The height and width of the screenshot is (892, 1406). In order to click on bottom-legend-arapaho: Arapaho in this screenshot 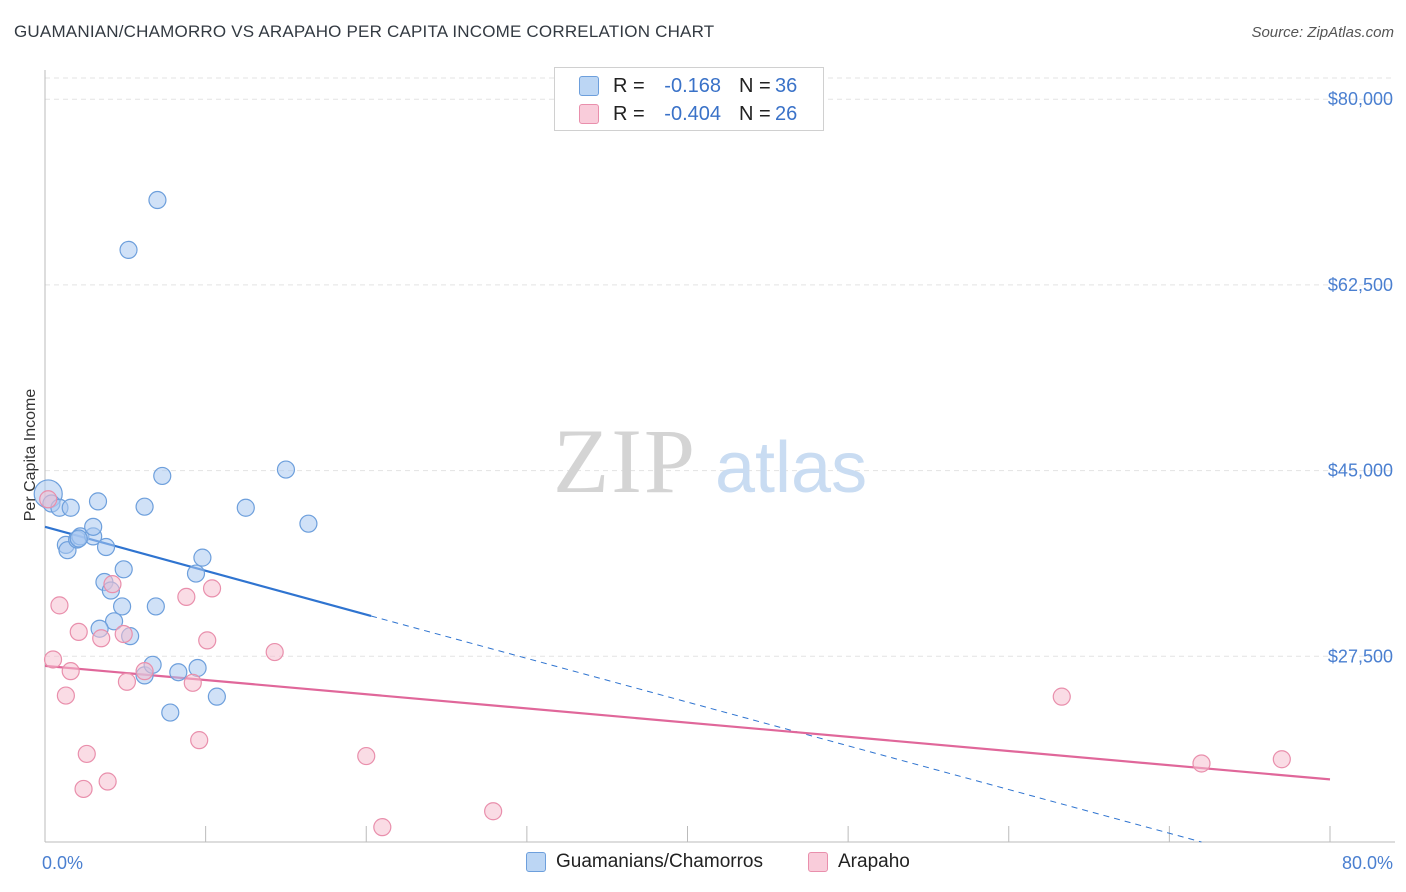, I will do `click(859, 862)`.